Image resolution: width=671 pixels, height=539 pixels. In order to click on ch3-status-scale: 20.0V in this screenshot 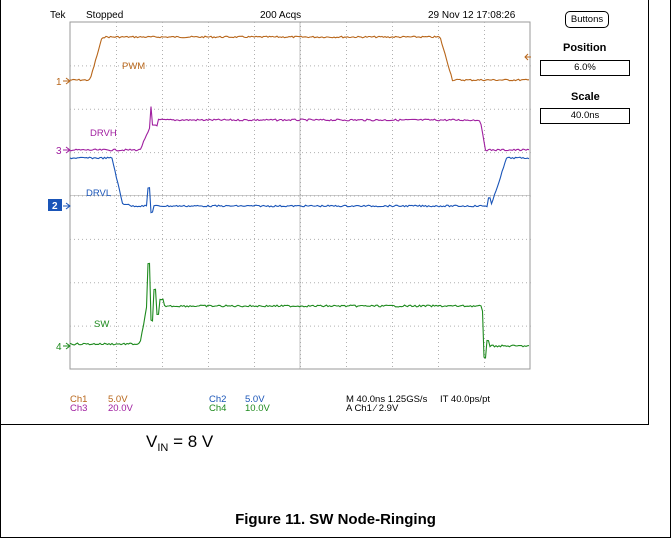, I will do `click(120, 408)`.